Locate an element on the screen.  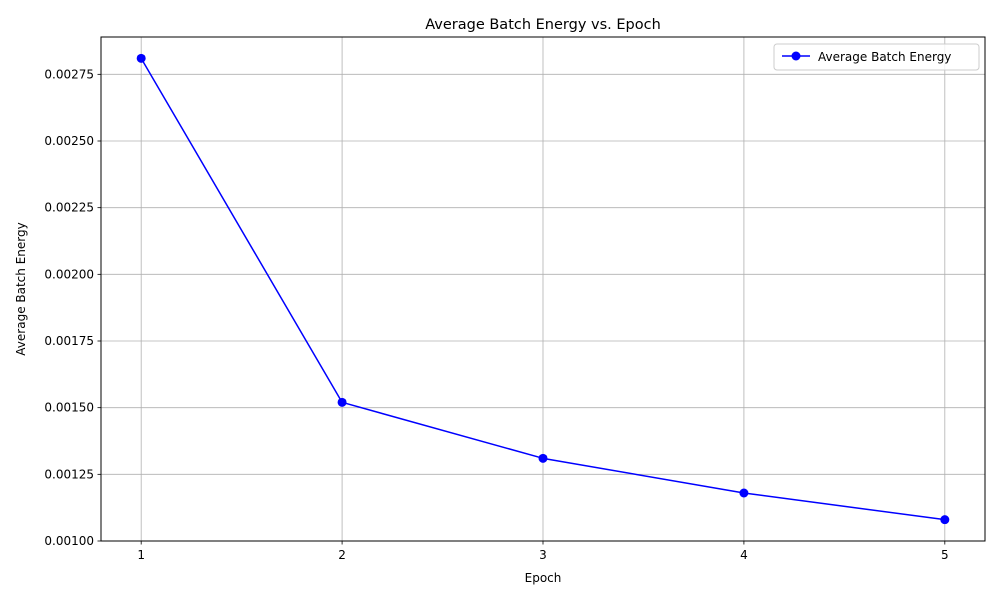
chart-title: Average Batch Energy vs. Epoch is located at coordinates (543, 25).